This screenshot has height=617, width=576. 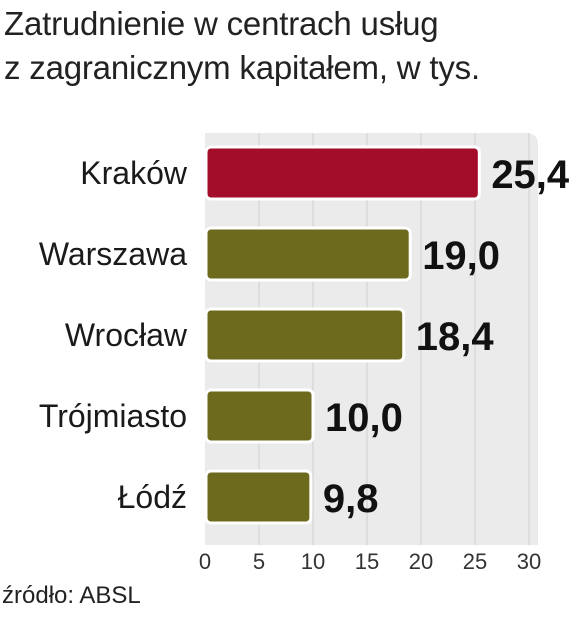 What do you see at coordinates (126, 335) in the screenshot?
I see `category-label: Wrocław` at bounding box center [126, 335].